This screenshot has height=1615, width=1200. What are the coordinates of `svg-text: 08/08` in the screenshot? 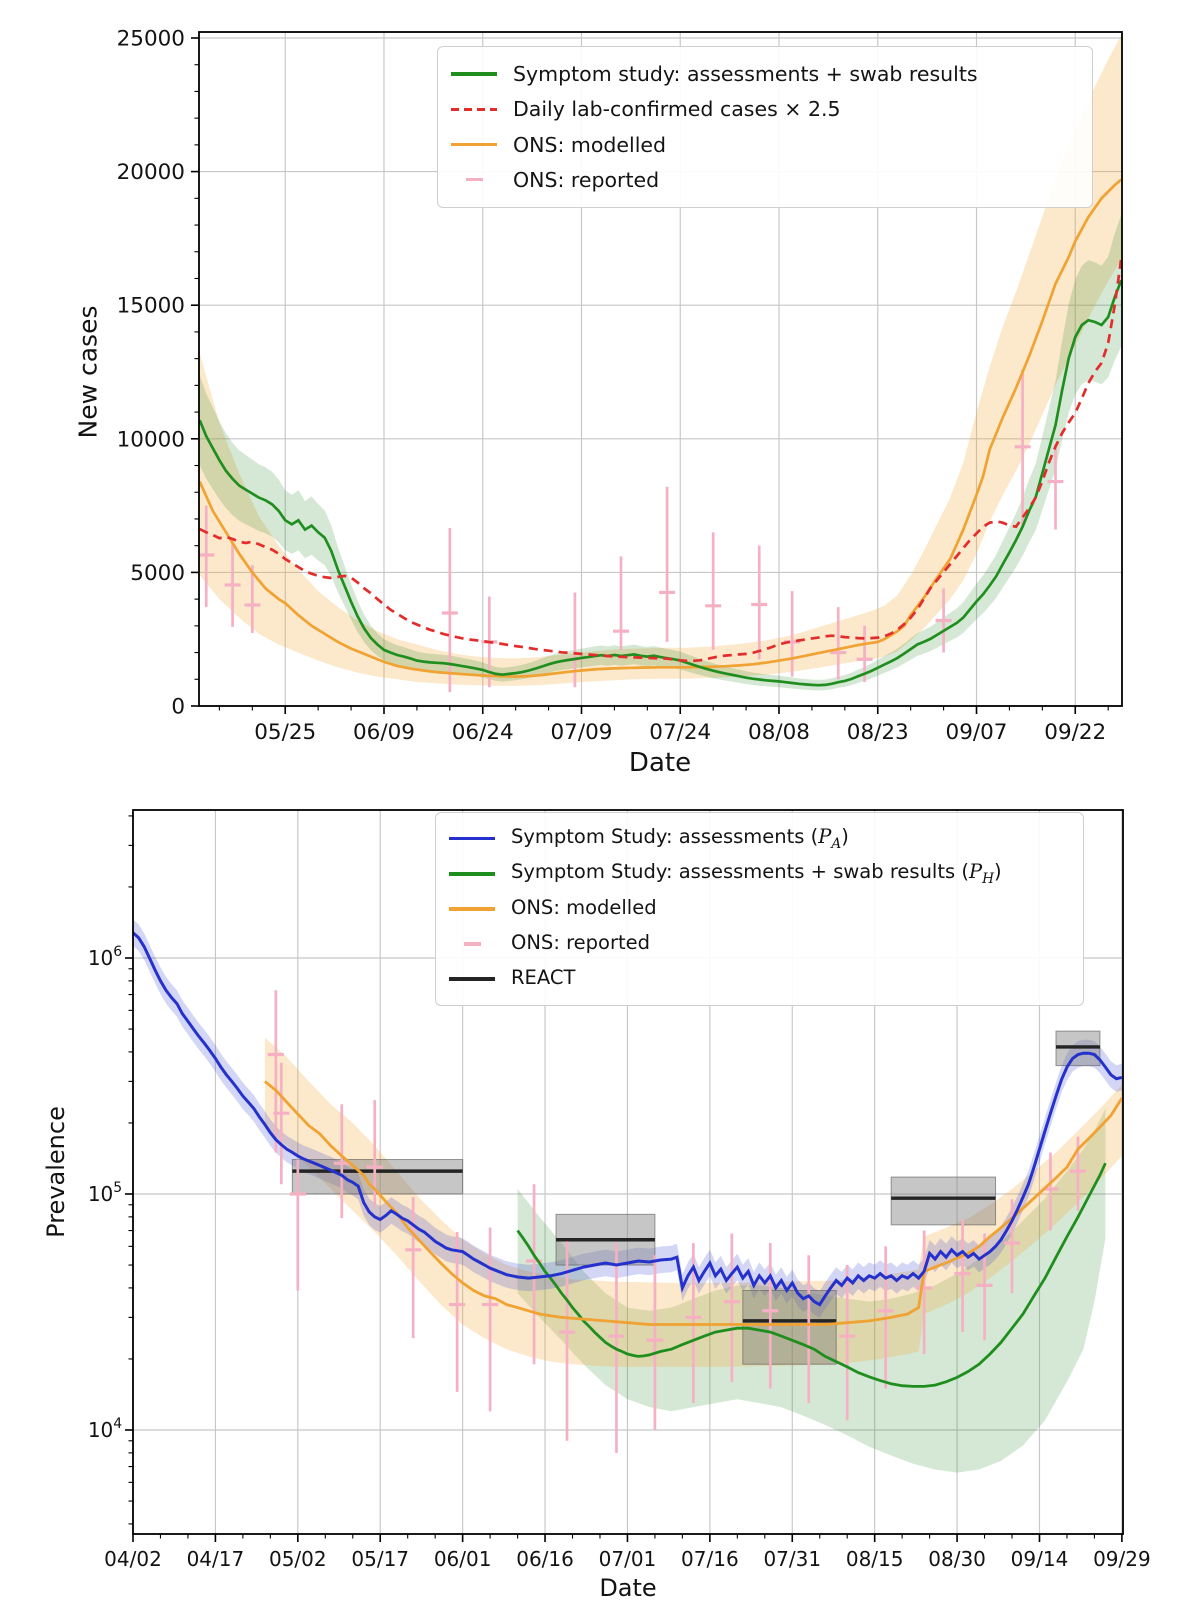 It's located at (779, 732).